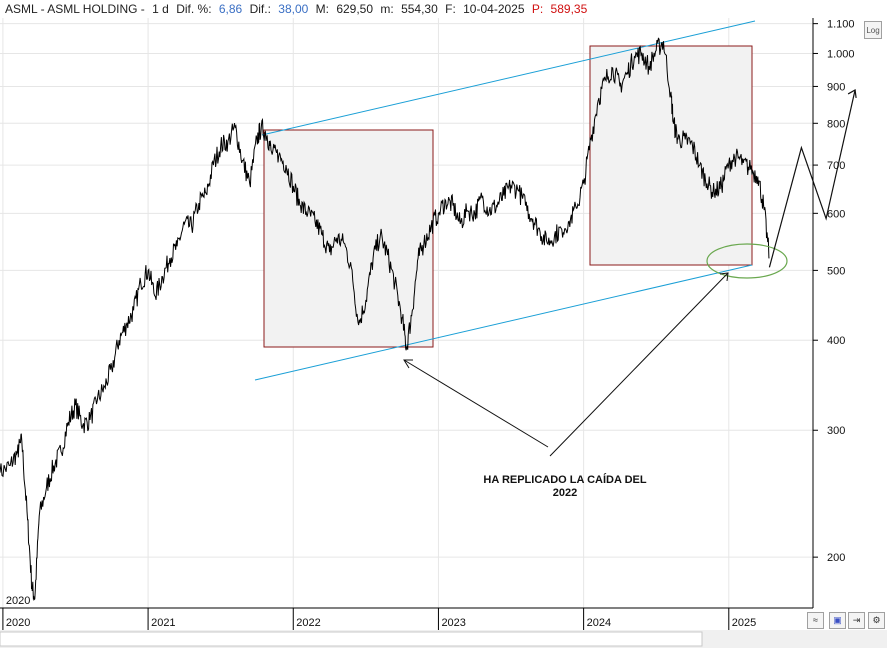  I want to click on max-value: 629,50, so click(355, 9).